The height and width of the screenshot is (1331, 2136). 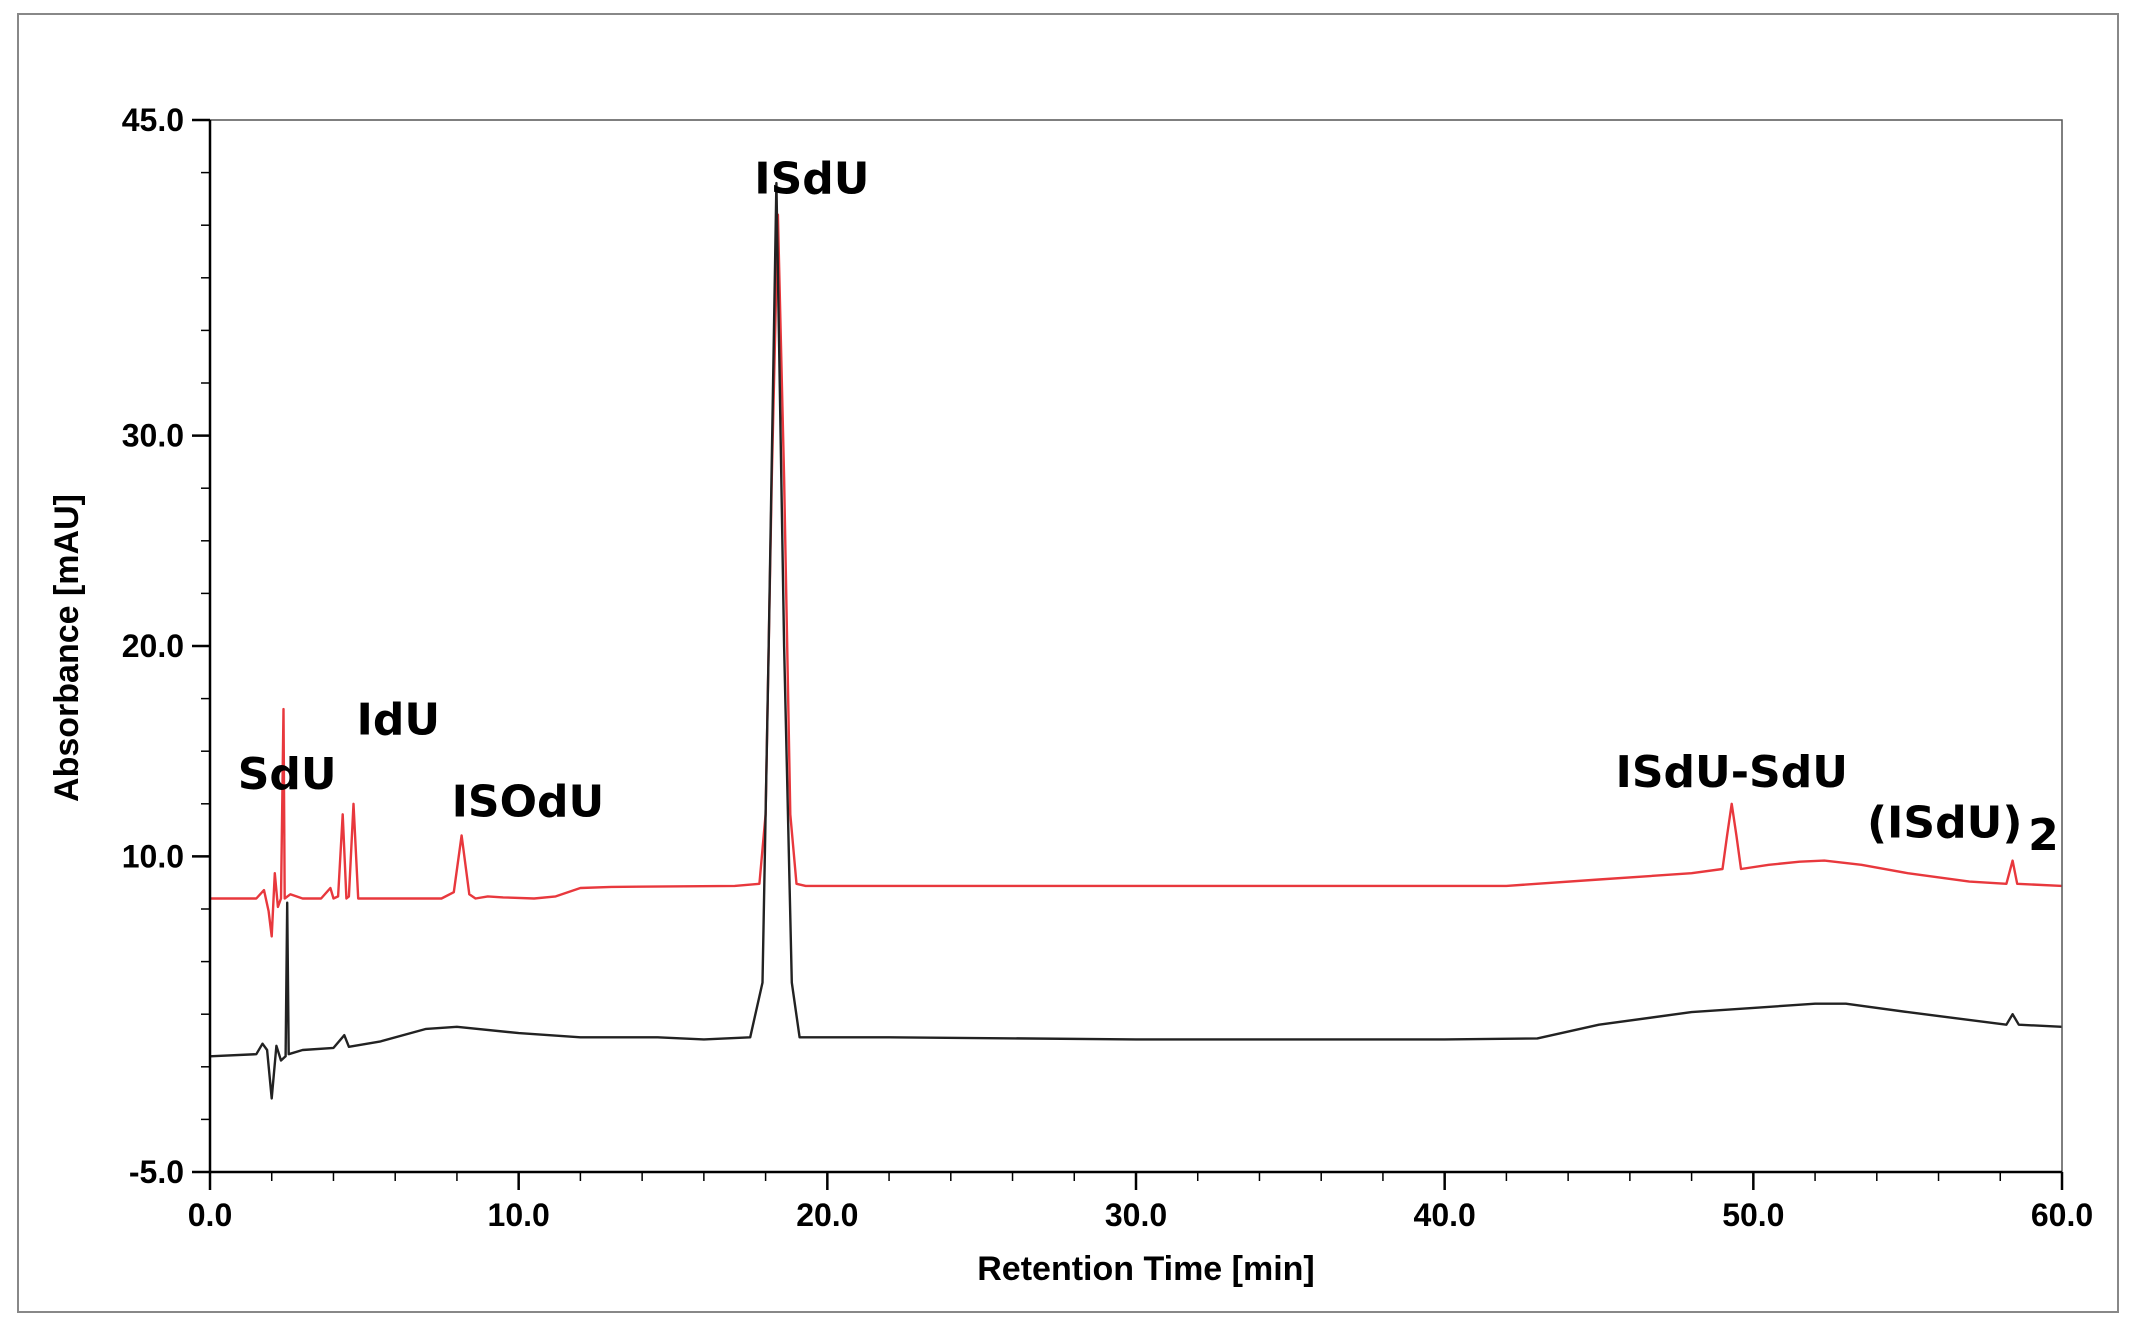 What do you see at coordinates (153, 856) in the screenshot?
I see `y-tick-label: 10.0` at bounding box center [153, 856].